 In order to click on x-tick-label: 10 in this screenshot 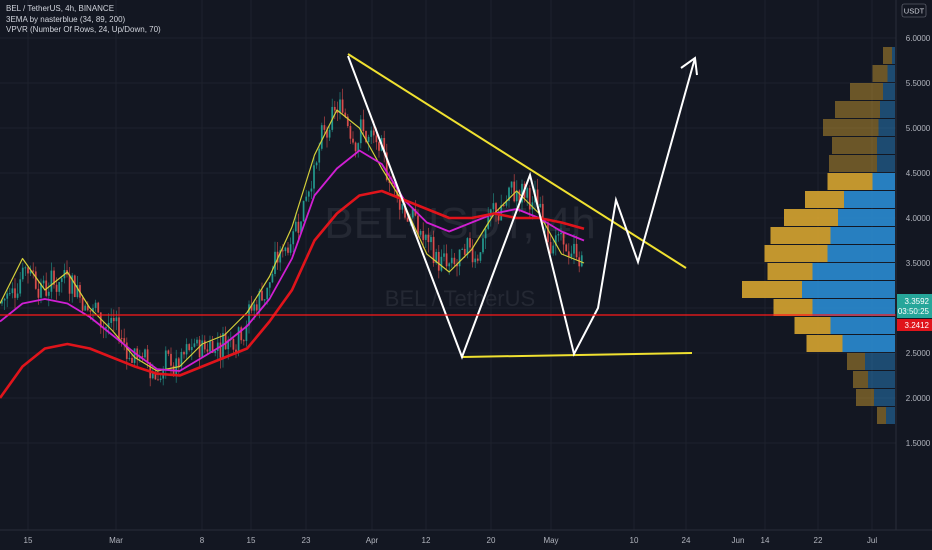, I will do `click(634, 540)`.